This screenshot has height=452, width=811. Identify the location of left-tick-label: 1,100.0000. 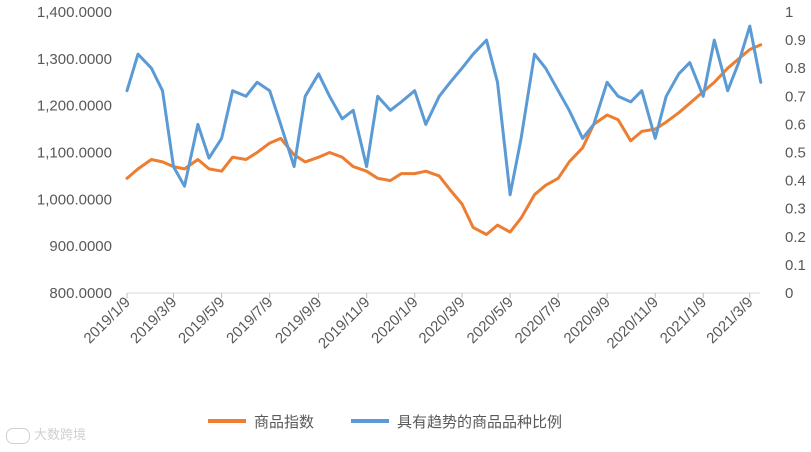
(74, 153).